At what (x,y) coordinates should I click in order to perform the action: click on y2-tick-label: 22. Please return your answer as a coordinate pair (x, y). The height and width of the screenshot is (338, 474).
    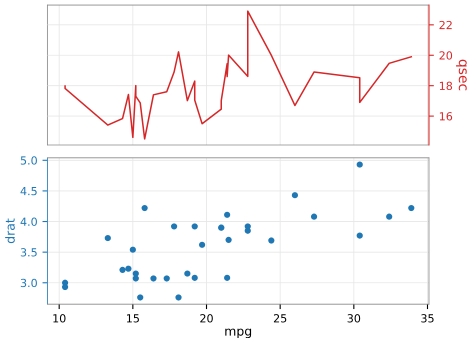
    Looking at the image, I should click on (446, 25).